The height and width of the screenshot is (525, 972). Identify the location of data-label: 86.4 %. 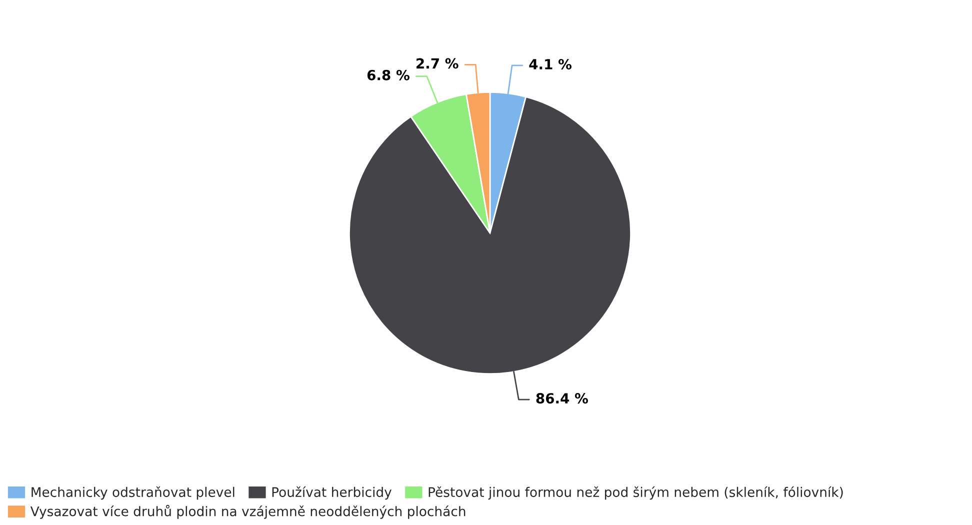
(562, 398).